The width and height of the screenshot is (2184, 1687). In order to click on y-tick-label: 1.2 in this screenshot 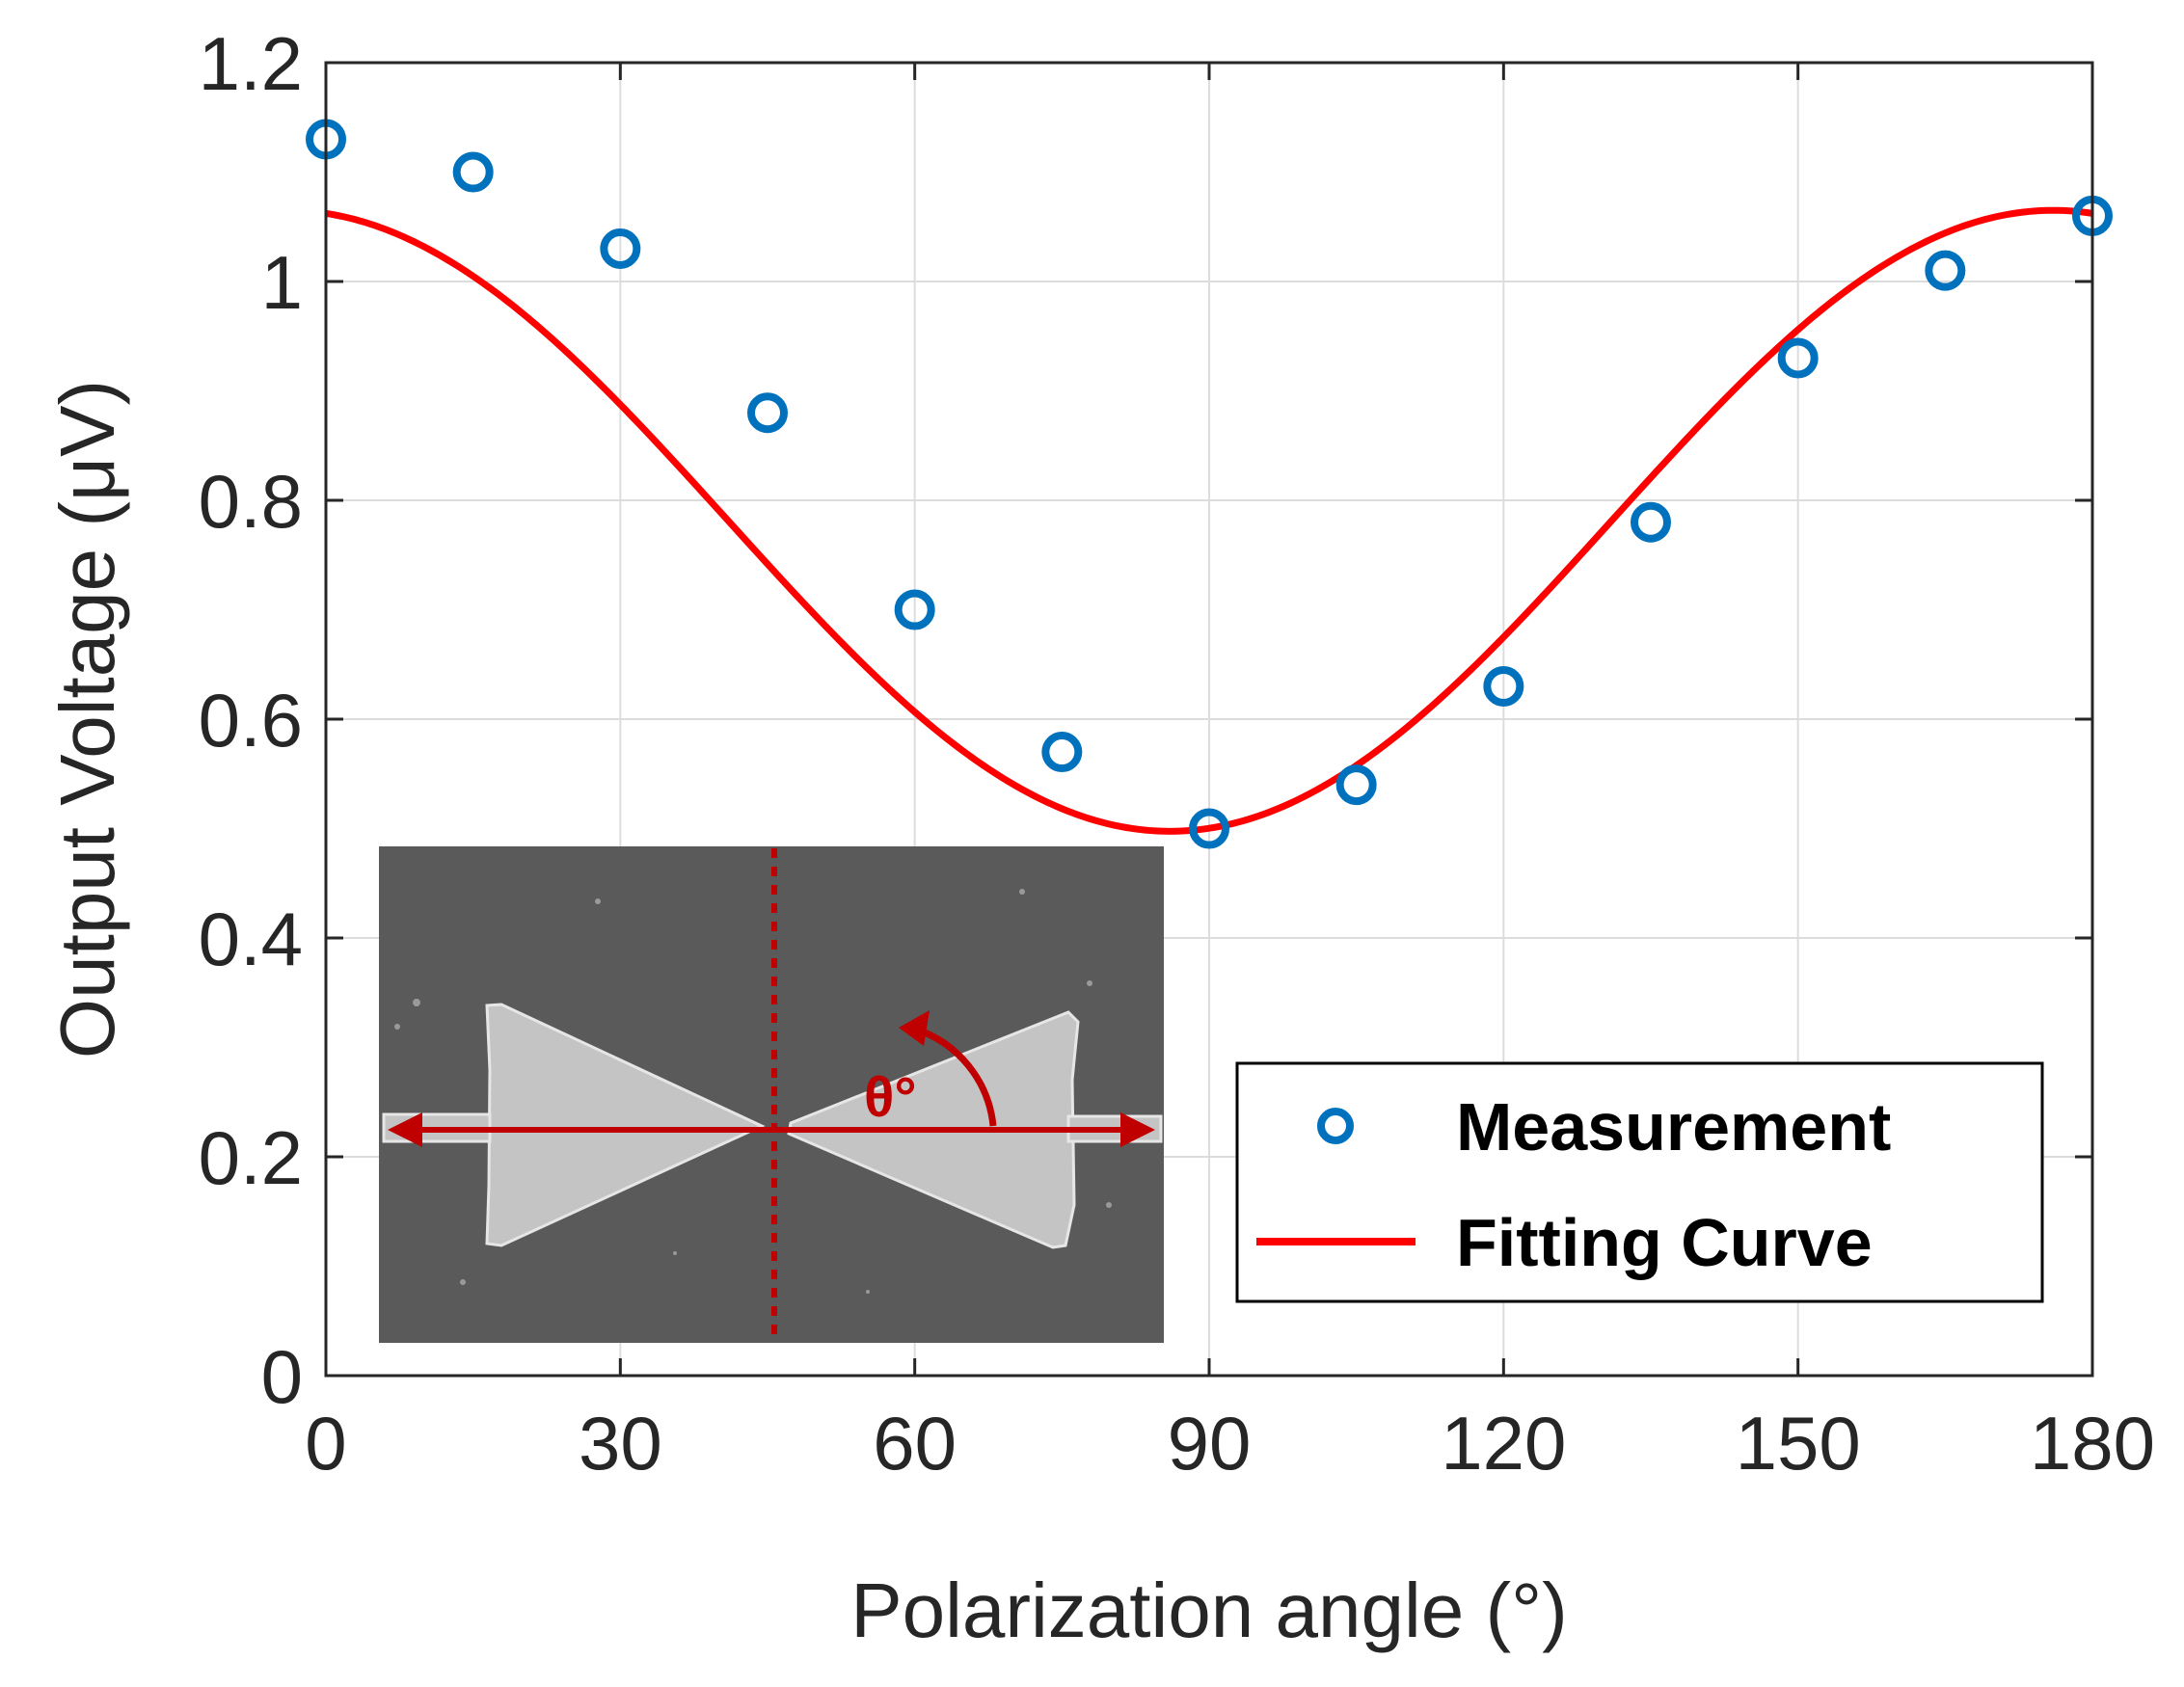, I will do `click(251, 63)`.